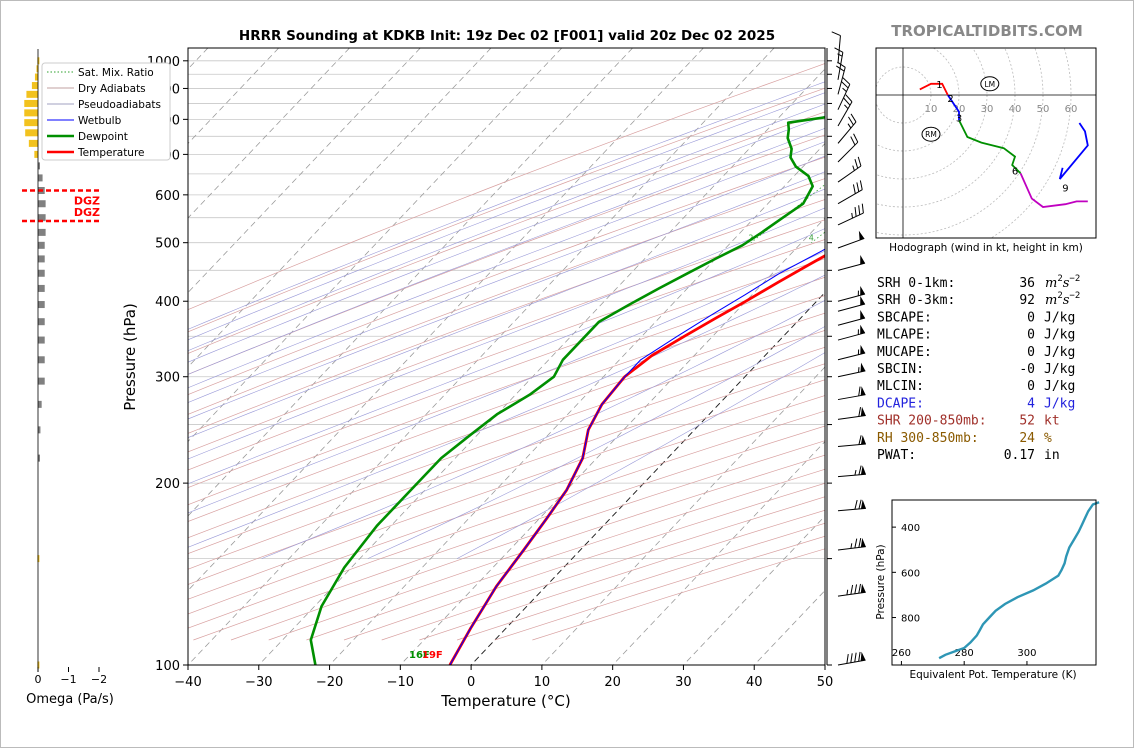  Describe the element at coordinates (900, 403) in the screenshot. I see `param-label: DCAPE:` at that location.